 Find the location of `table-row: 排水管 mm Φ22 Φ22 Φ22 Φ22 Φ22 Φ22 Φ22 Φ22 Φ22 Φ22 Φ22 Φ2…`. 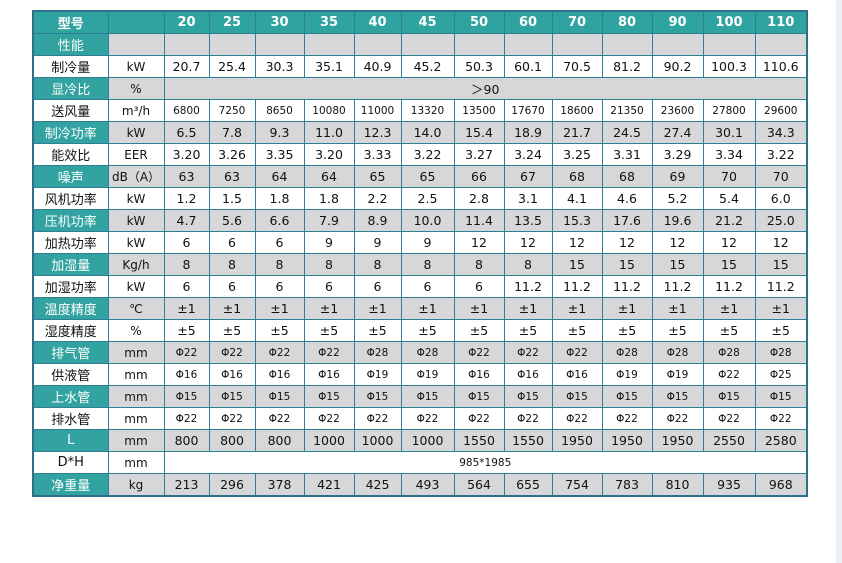

table-row: 排水管 mm Φ22 Φ22 Φ22 Φ22 Φ22 Φ22 Φ22 Φ22 Φ22 Φ22 Φ22 Φ2… is located at coordinates (420, 418).